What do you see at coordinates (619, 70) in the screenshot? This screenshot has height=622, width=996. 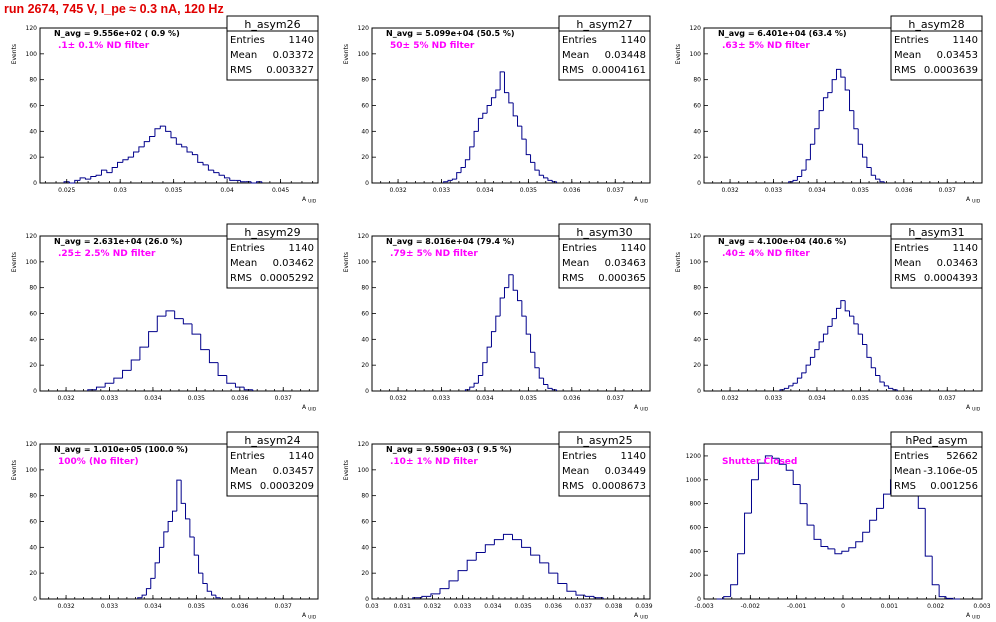 I see `stats-value: 0.0004161` at bounding box center [619, 70].